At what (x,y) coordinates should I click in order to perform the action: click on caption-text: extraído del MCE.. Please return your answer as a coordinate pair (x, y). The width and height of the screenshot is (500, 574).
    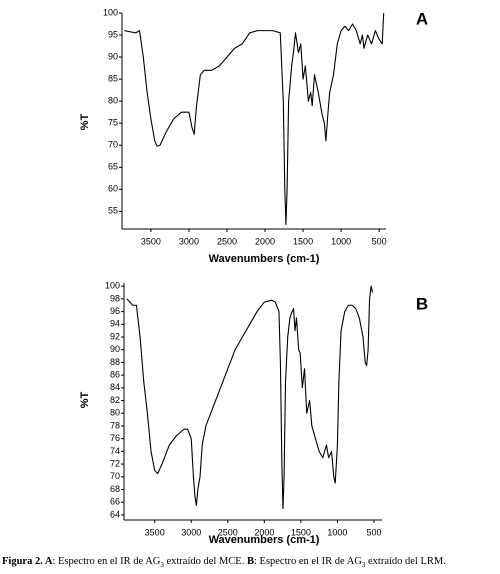
    Looking at the image, I should click on (205, 561).